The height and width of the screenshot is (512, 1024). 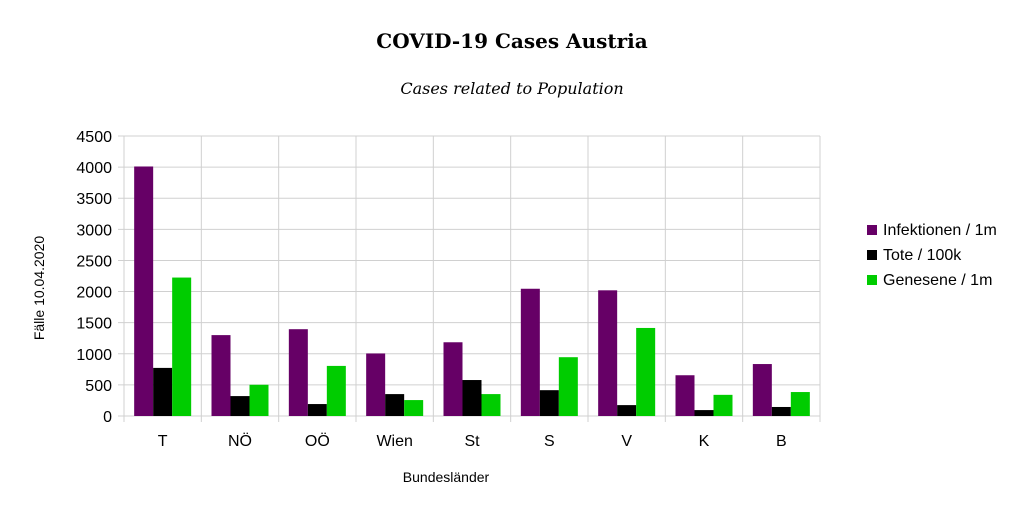 What do you see at coordinates (626, 441) in the screenshot?
I see `x-tick-label: V` at bounding box center [626, 441].